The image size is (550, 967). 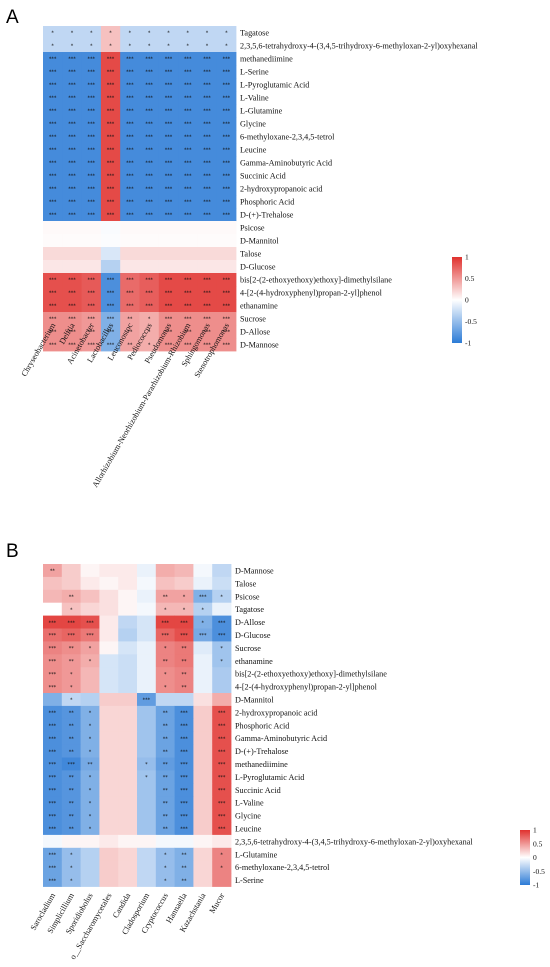 What do you see at coordinates (306, 687) in the screenshot?
I see `row-label: 4-[2-(4-hydroxyphenyl)propan-2-yl]phenol` at bounding box center [306, 687].